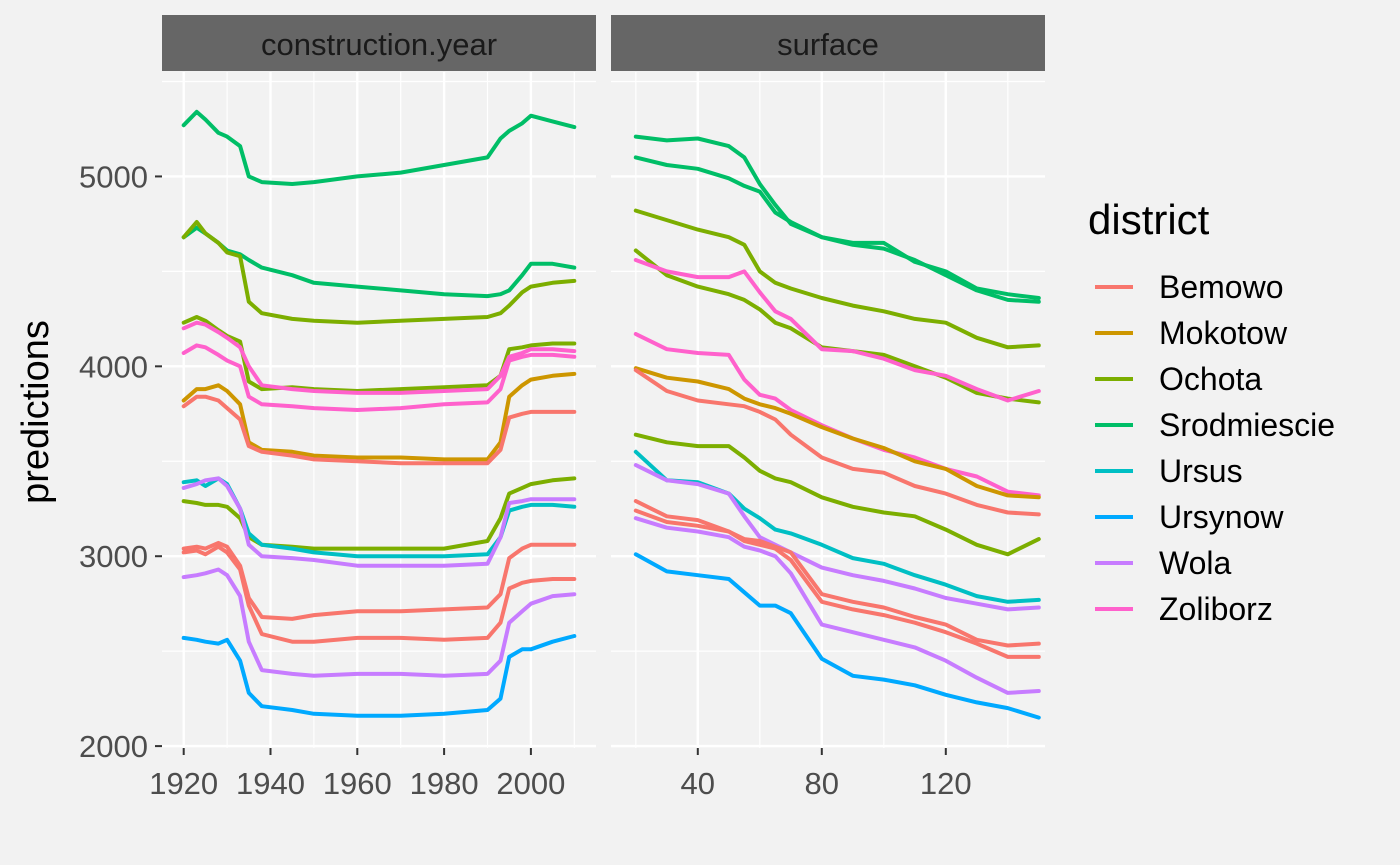 This screenshot has width=1400, height=865. Describe the element at coordinates (1210, 379) in the screenshot. I see `legend-label-ochota: Ochota` at that location.